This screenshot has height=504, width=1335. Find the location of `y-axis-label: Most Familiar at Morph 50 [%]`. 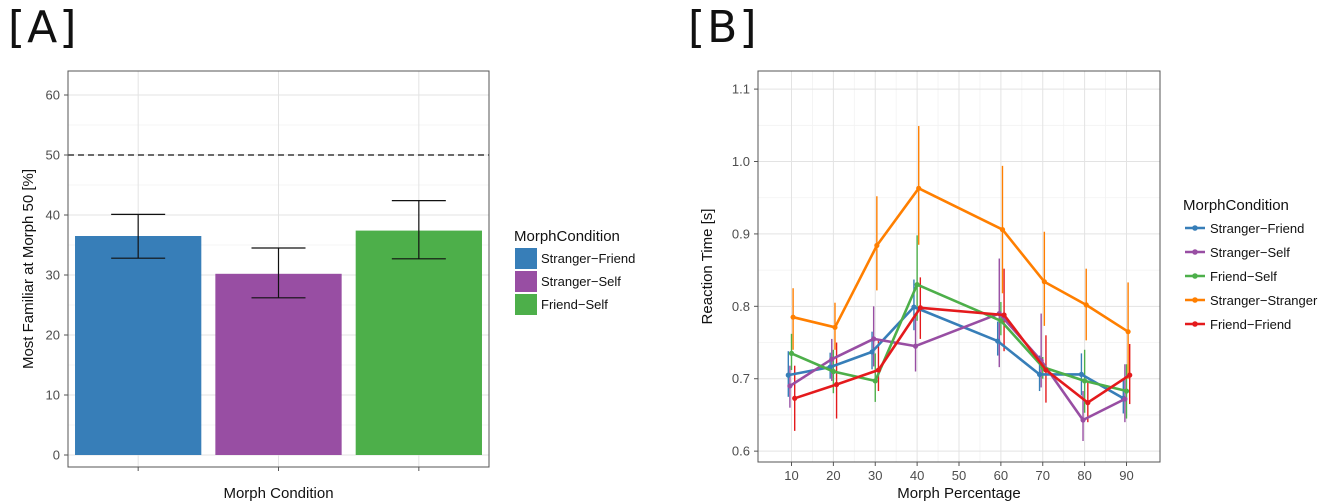

y-axis-label: Most Familiar at Morph 50 [%] is located at coordinates (28, 269).